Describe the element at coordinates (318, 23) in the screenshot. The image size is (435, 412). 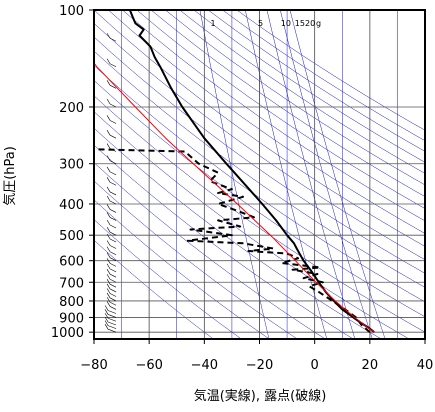
I see `mixing-ratio-label: g` at that location.